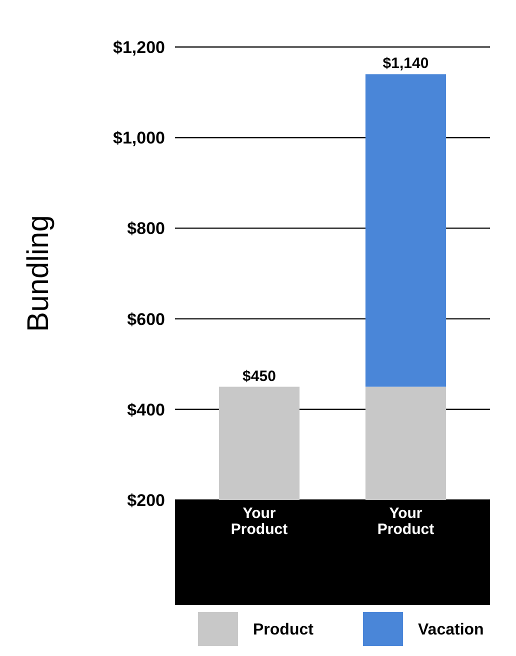  What do you see at coordinates (451, 630) in the screenshot?
I see `legend-label: Vacation` at bounding box center [451, 630].